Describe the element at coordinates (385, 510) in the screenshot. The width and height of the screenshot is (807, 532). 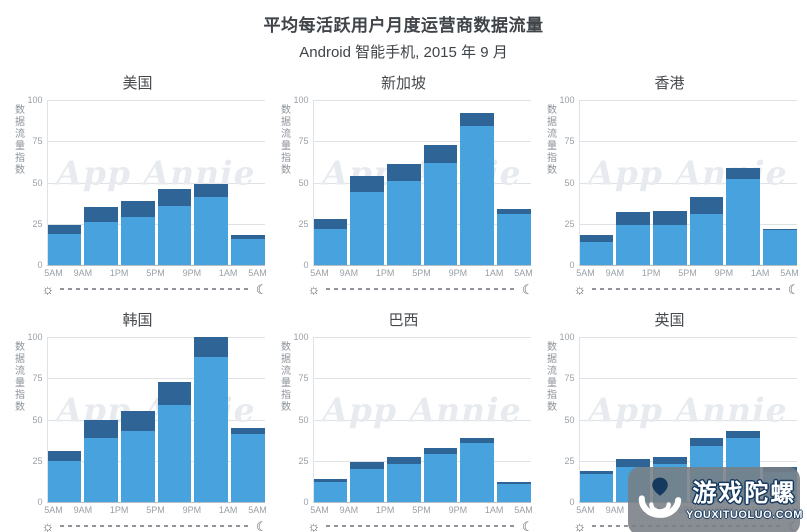
I see `x-tick-label: 1PM` at that location.